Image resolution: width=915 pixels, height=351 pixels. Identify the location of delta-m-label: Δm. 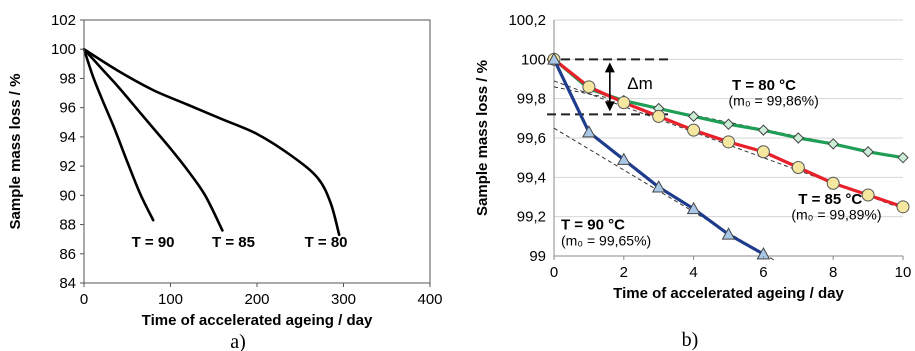
(640, 83).